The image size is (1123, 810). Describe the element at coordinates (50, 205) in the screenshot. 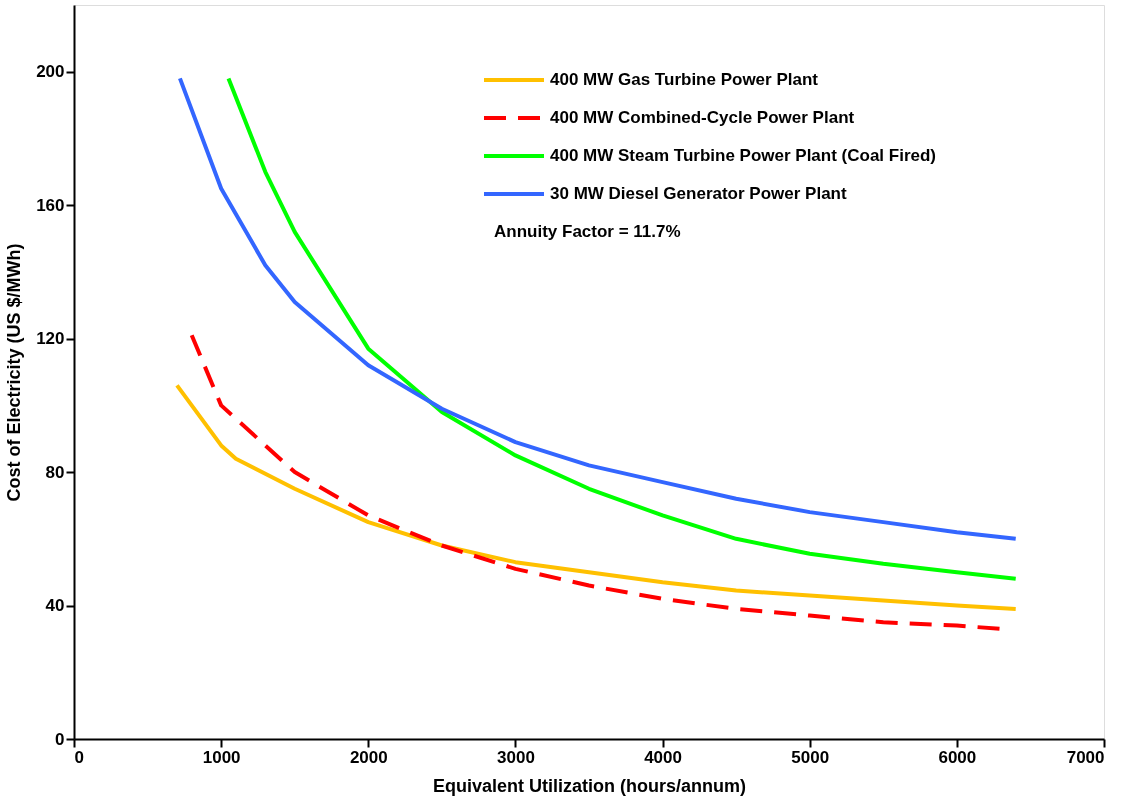

I see `y-tick-label: 160` at that location.